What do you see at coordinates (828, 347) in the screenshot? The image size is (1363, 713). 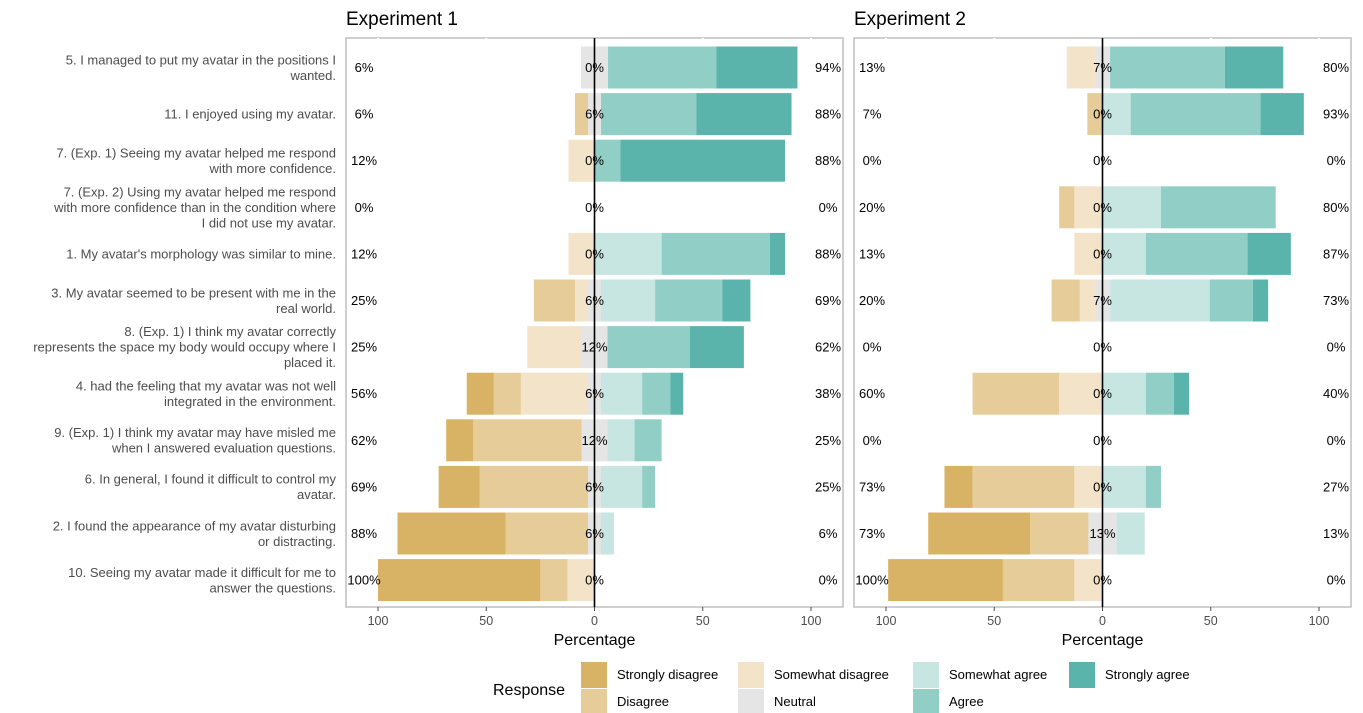 I see `pct-right: 62%` at bounding box center [828, 347].